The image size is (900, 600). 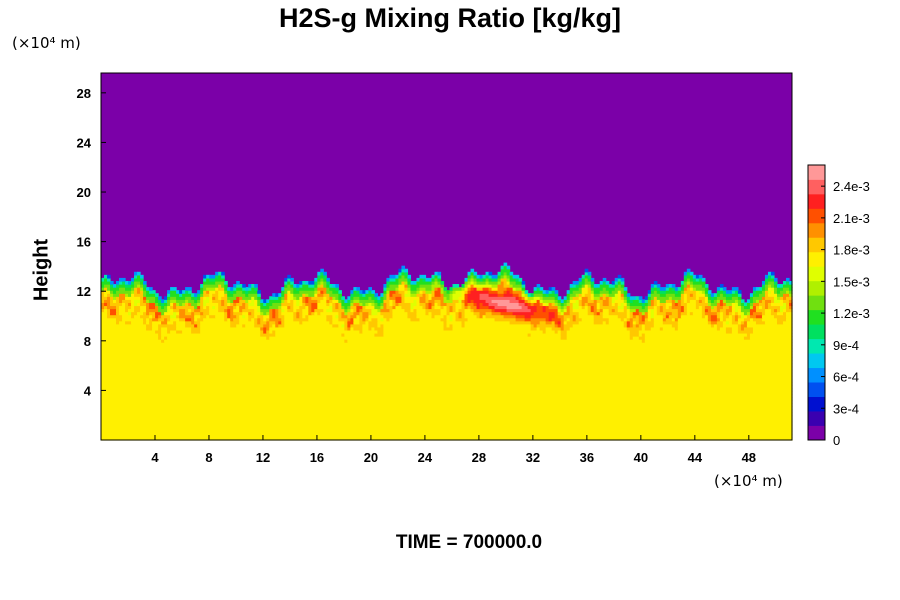 What do you see at coordinates (155, 457) in the screenshot?
I see `x-tick-label: 4` at bounding box center [155, 457].